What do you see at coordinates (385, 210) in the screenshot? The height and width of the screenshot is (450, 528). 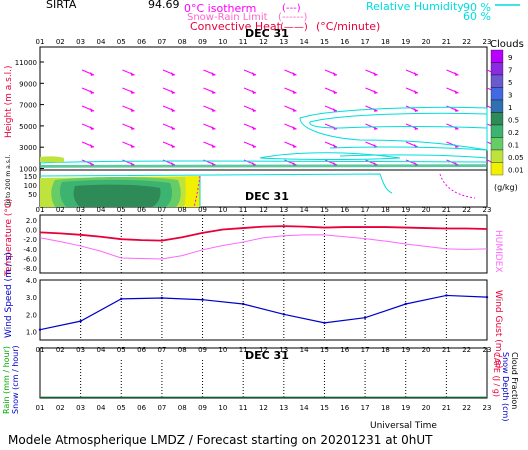 I see `hour-label-mid-18: 18` at bounding box center [385, 210].